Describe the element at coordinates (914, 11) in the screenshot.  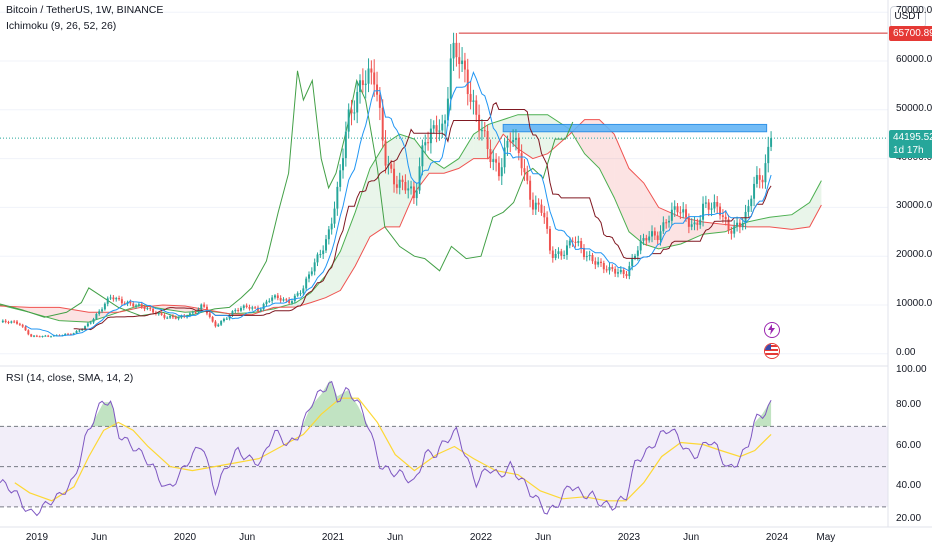
I see `price-tick-label: 70000.00` at that location.